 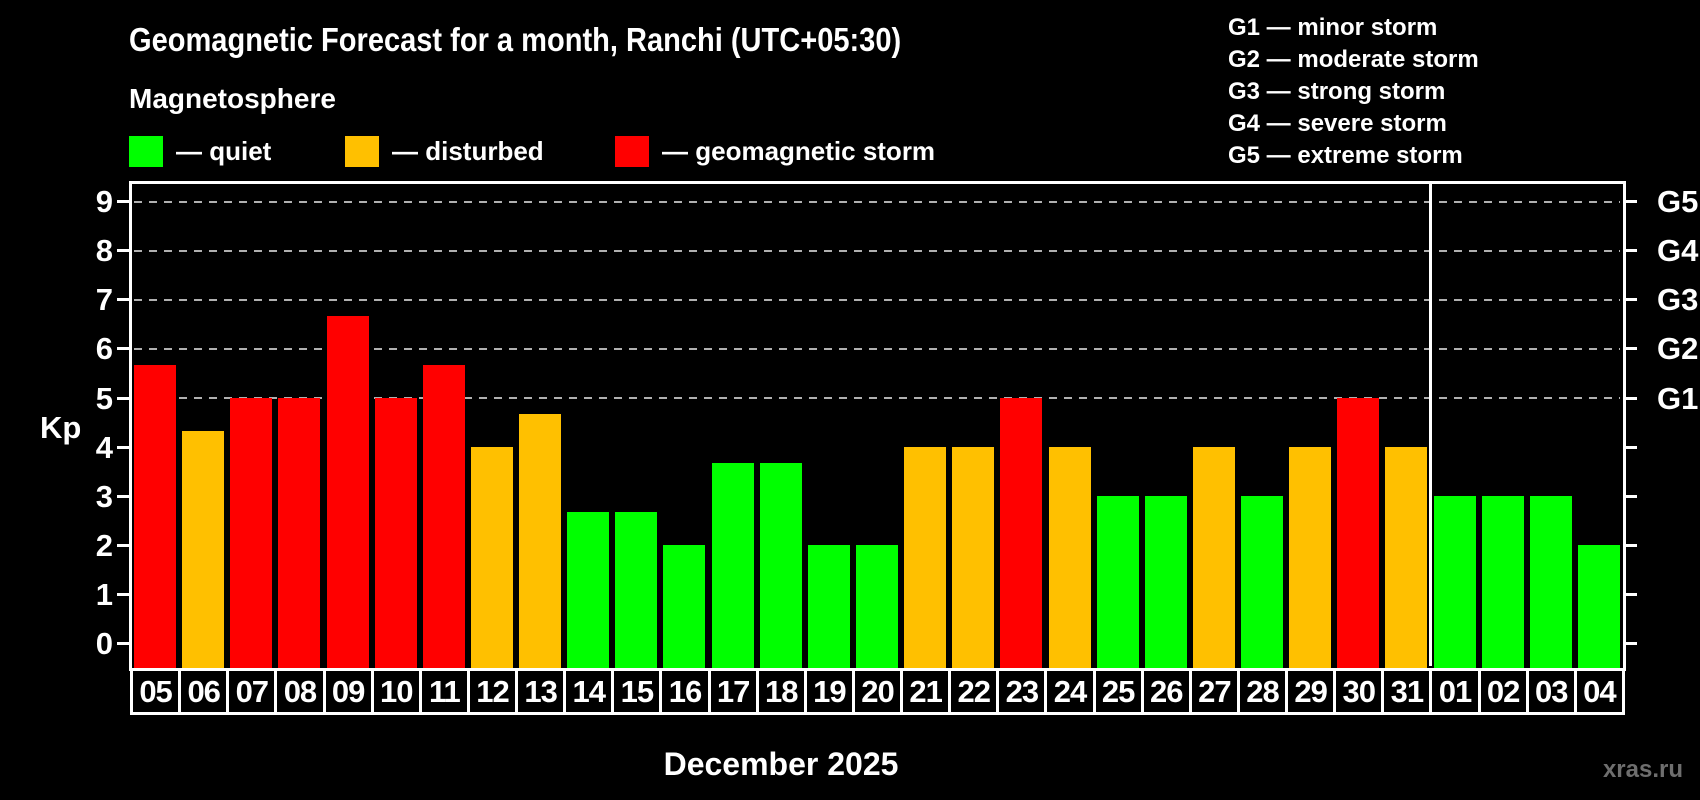 What do you see at coordinates (104, 447) in the screenshot?
I see `y-tick-label-4: 4` at bounding box center [104, 447].